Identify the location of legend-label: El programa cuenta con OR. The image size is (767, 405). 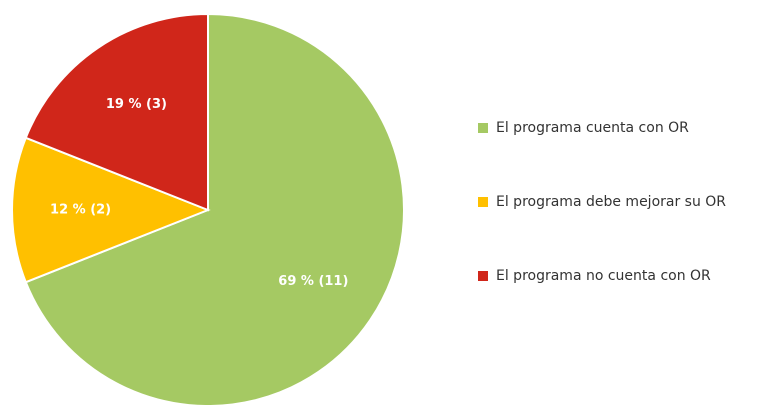
(592, 128).